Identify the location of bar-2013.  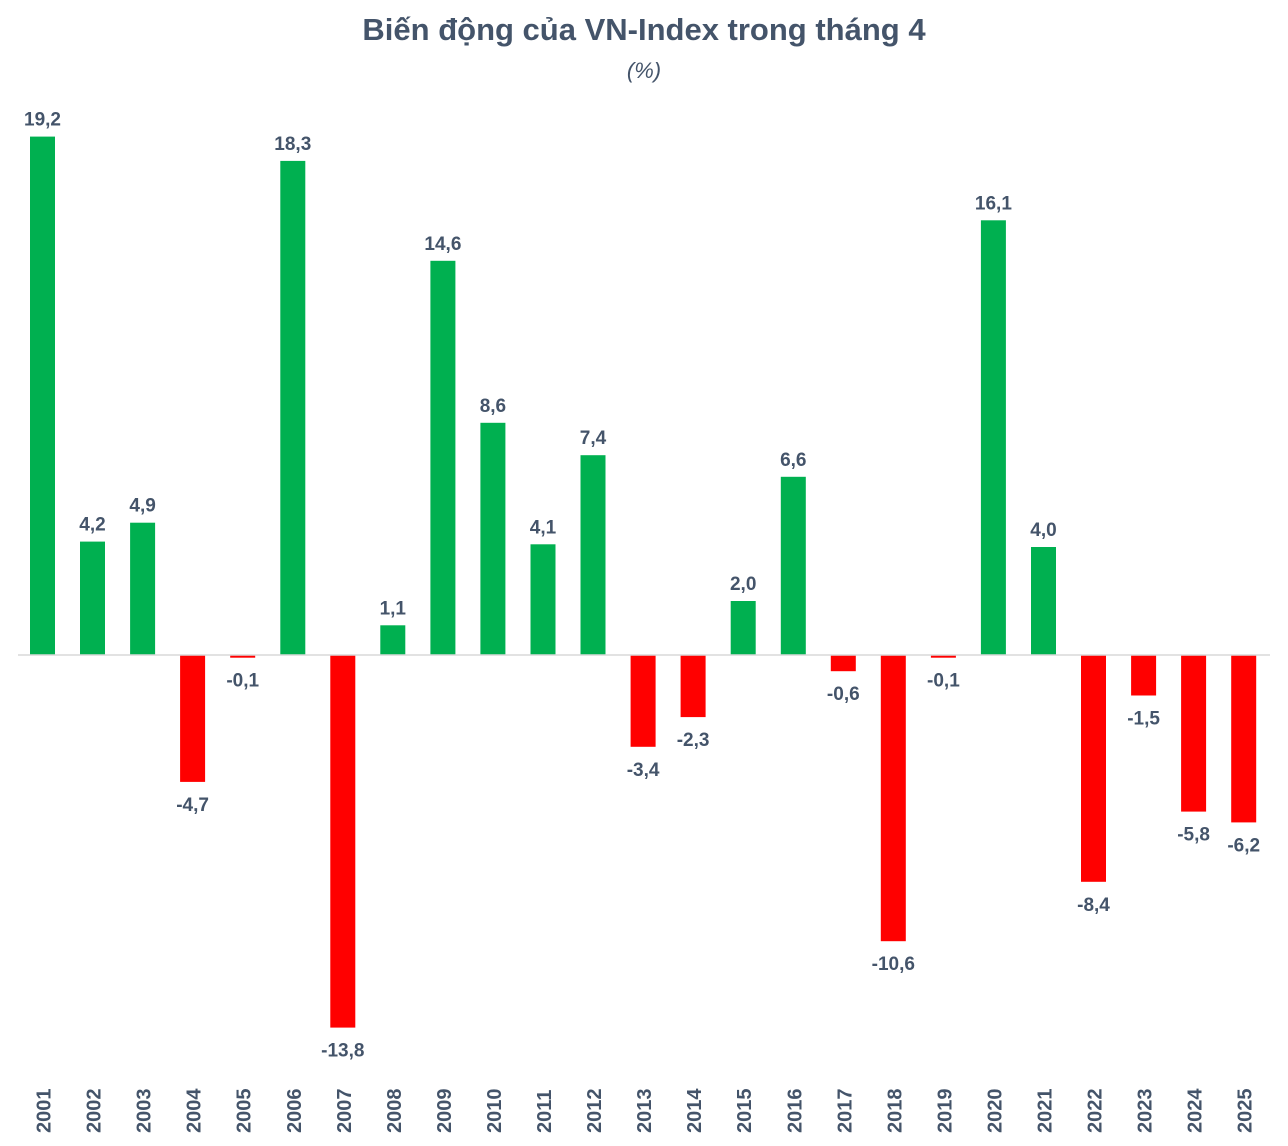
(643, 701).